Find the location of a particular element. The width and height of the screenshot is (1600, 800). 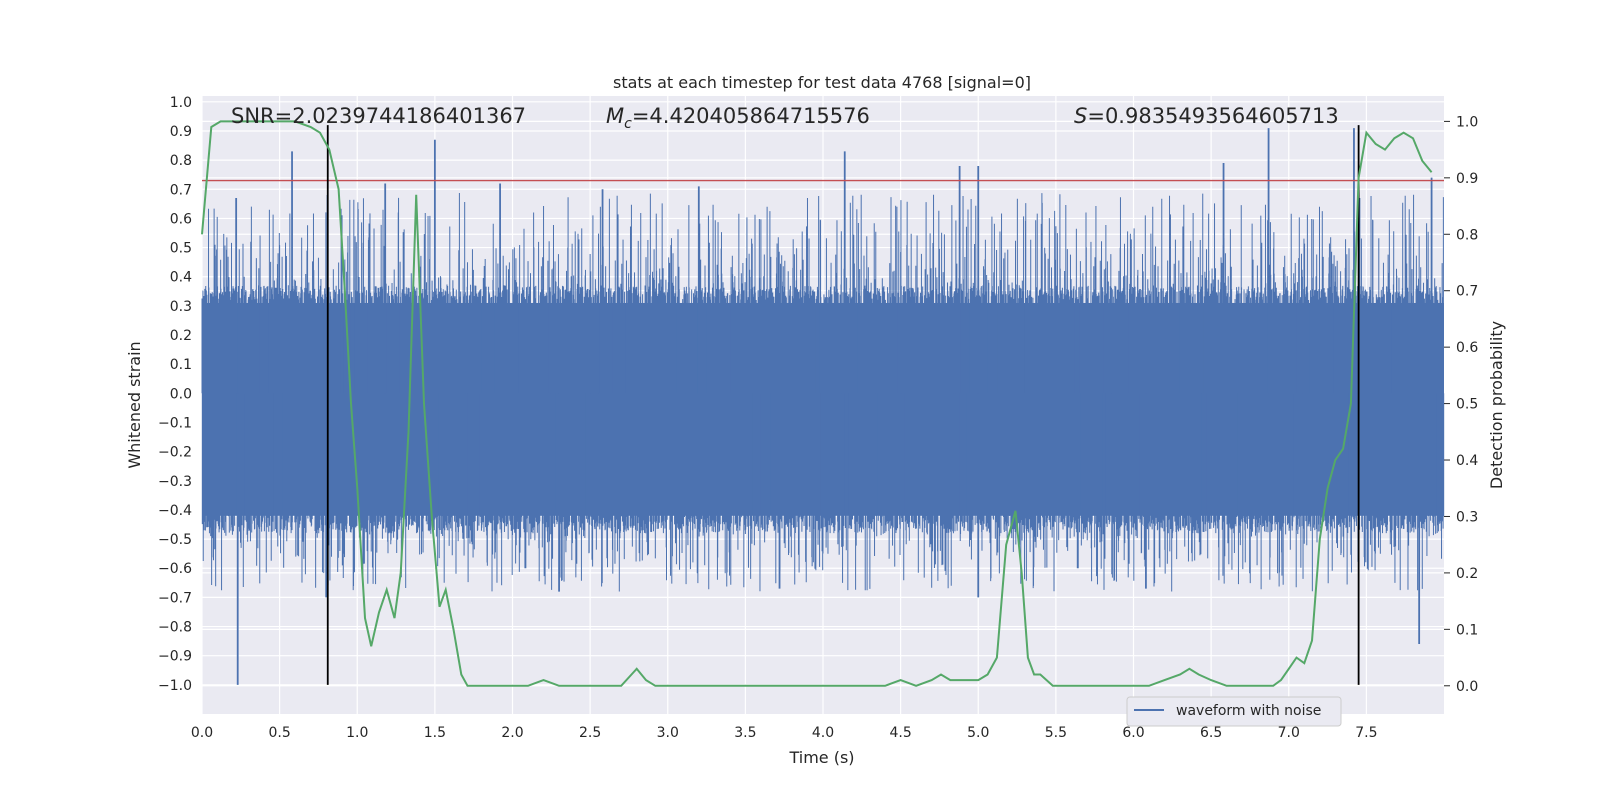

x-tick-label: 1.5 is located at coordinates (435, 733).